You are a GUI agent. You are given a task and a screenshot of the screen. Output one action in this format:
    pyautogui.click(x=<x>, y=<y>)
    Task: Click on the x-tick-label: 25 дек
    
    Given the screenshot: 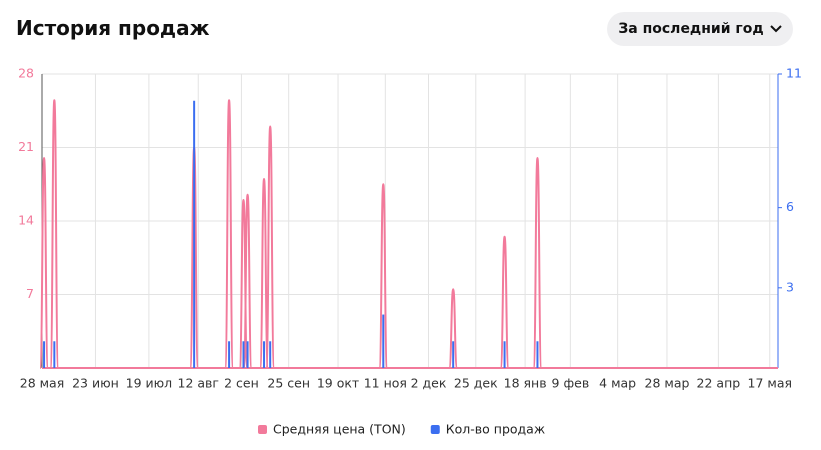 What is the action you would take?
    pyautogui.click(x=476, y=383)
    